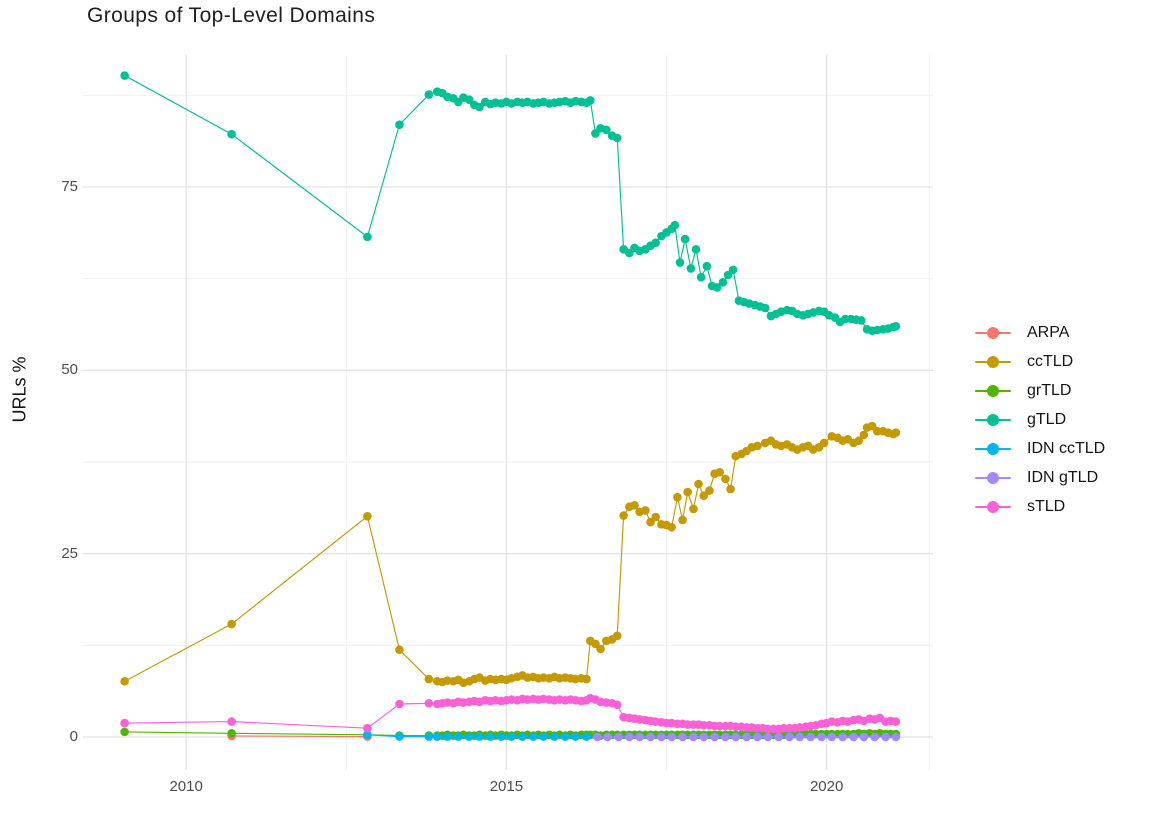  I want to click on legend-item-gtld: gTLD, so click(1040, 419).